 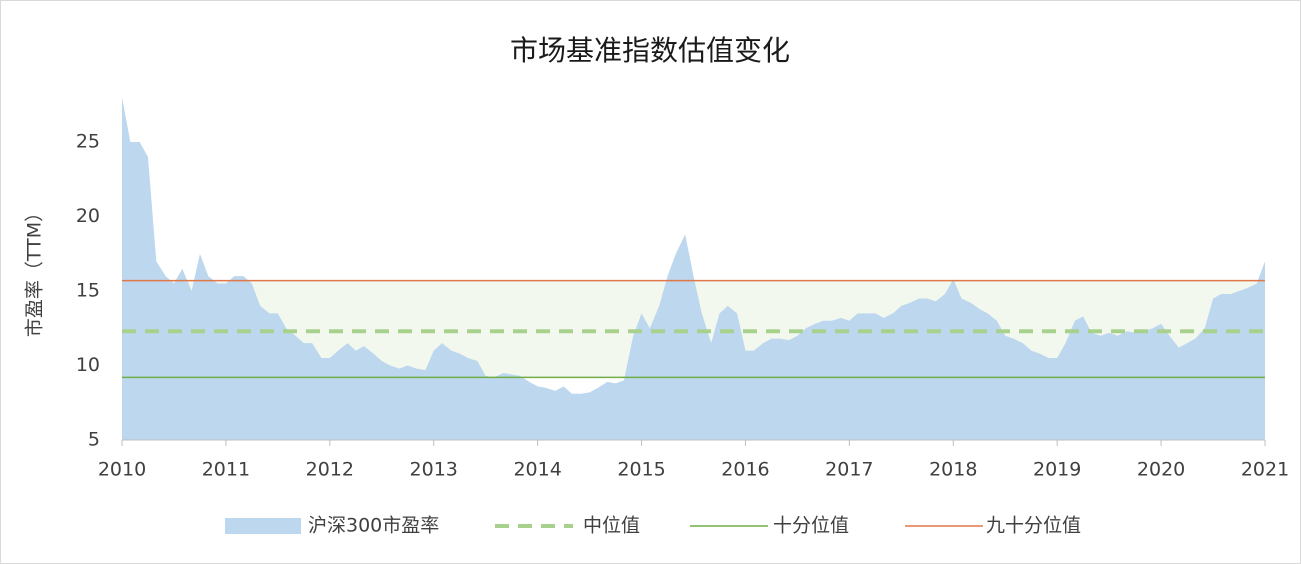 What do you see at coordinates (849, 470) in the screenshot?
I see `x-tick-label: 2017` at bounding box center [849, 470].